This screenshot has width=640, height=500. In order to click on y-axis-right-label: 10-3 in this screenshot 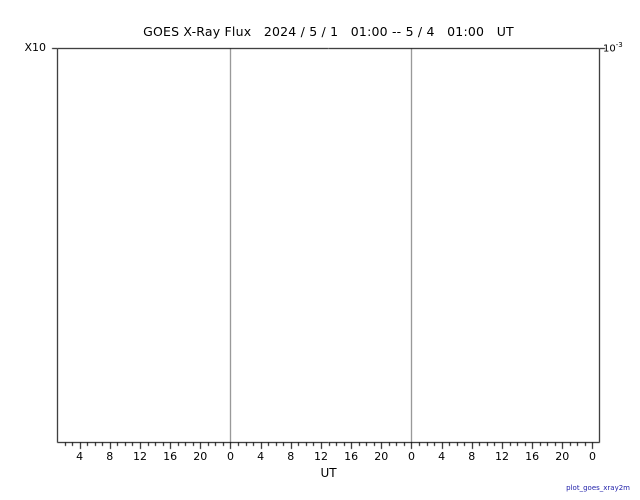, I will do `click(613, 48)`.